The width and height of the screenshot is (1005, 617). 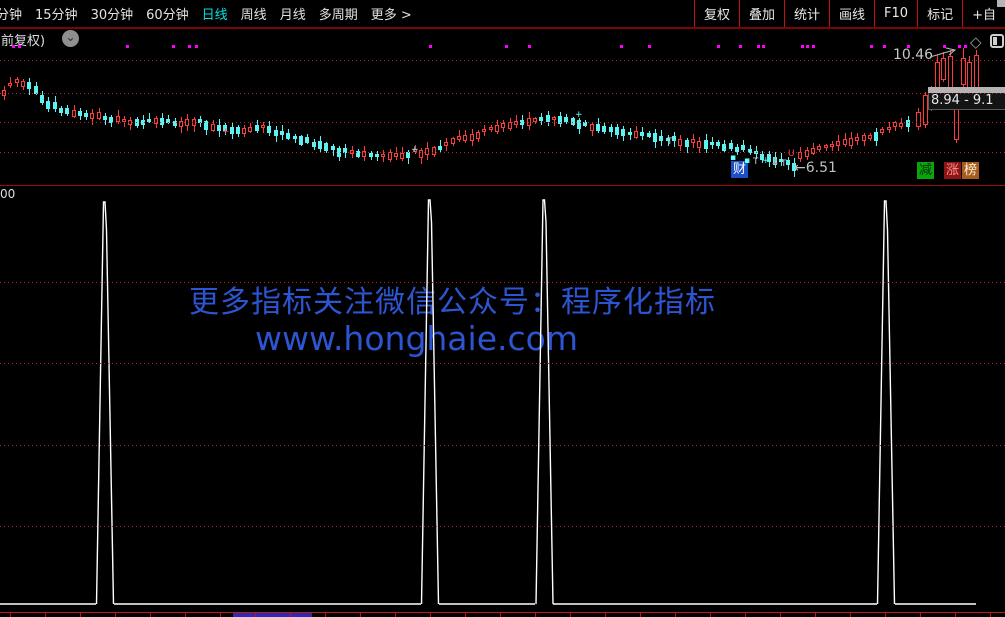 I want to click on low-price-label: ←6.51, so click(x=815, y=168).